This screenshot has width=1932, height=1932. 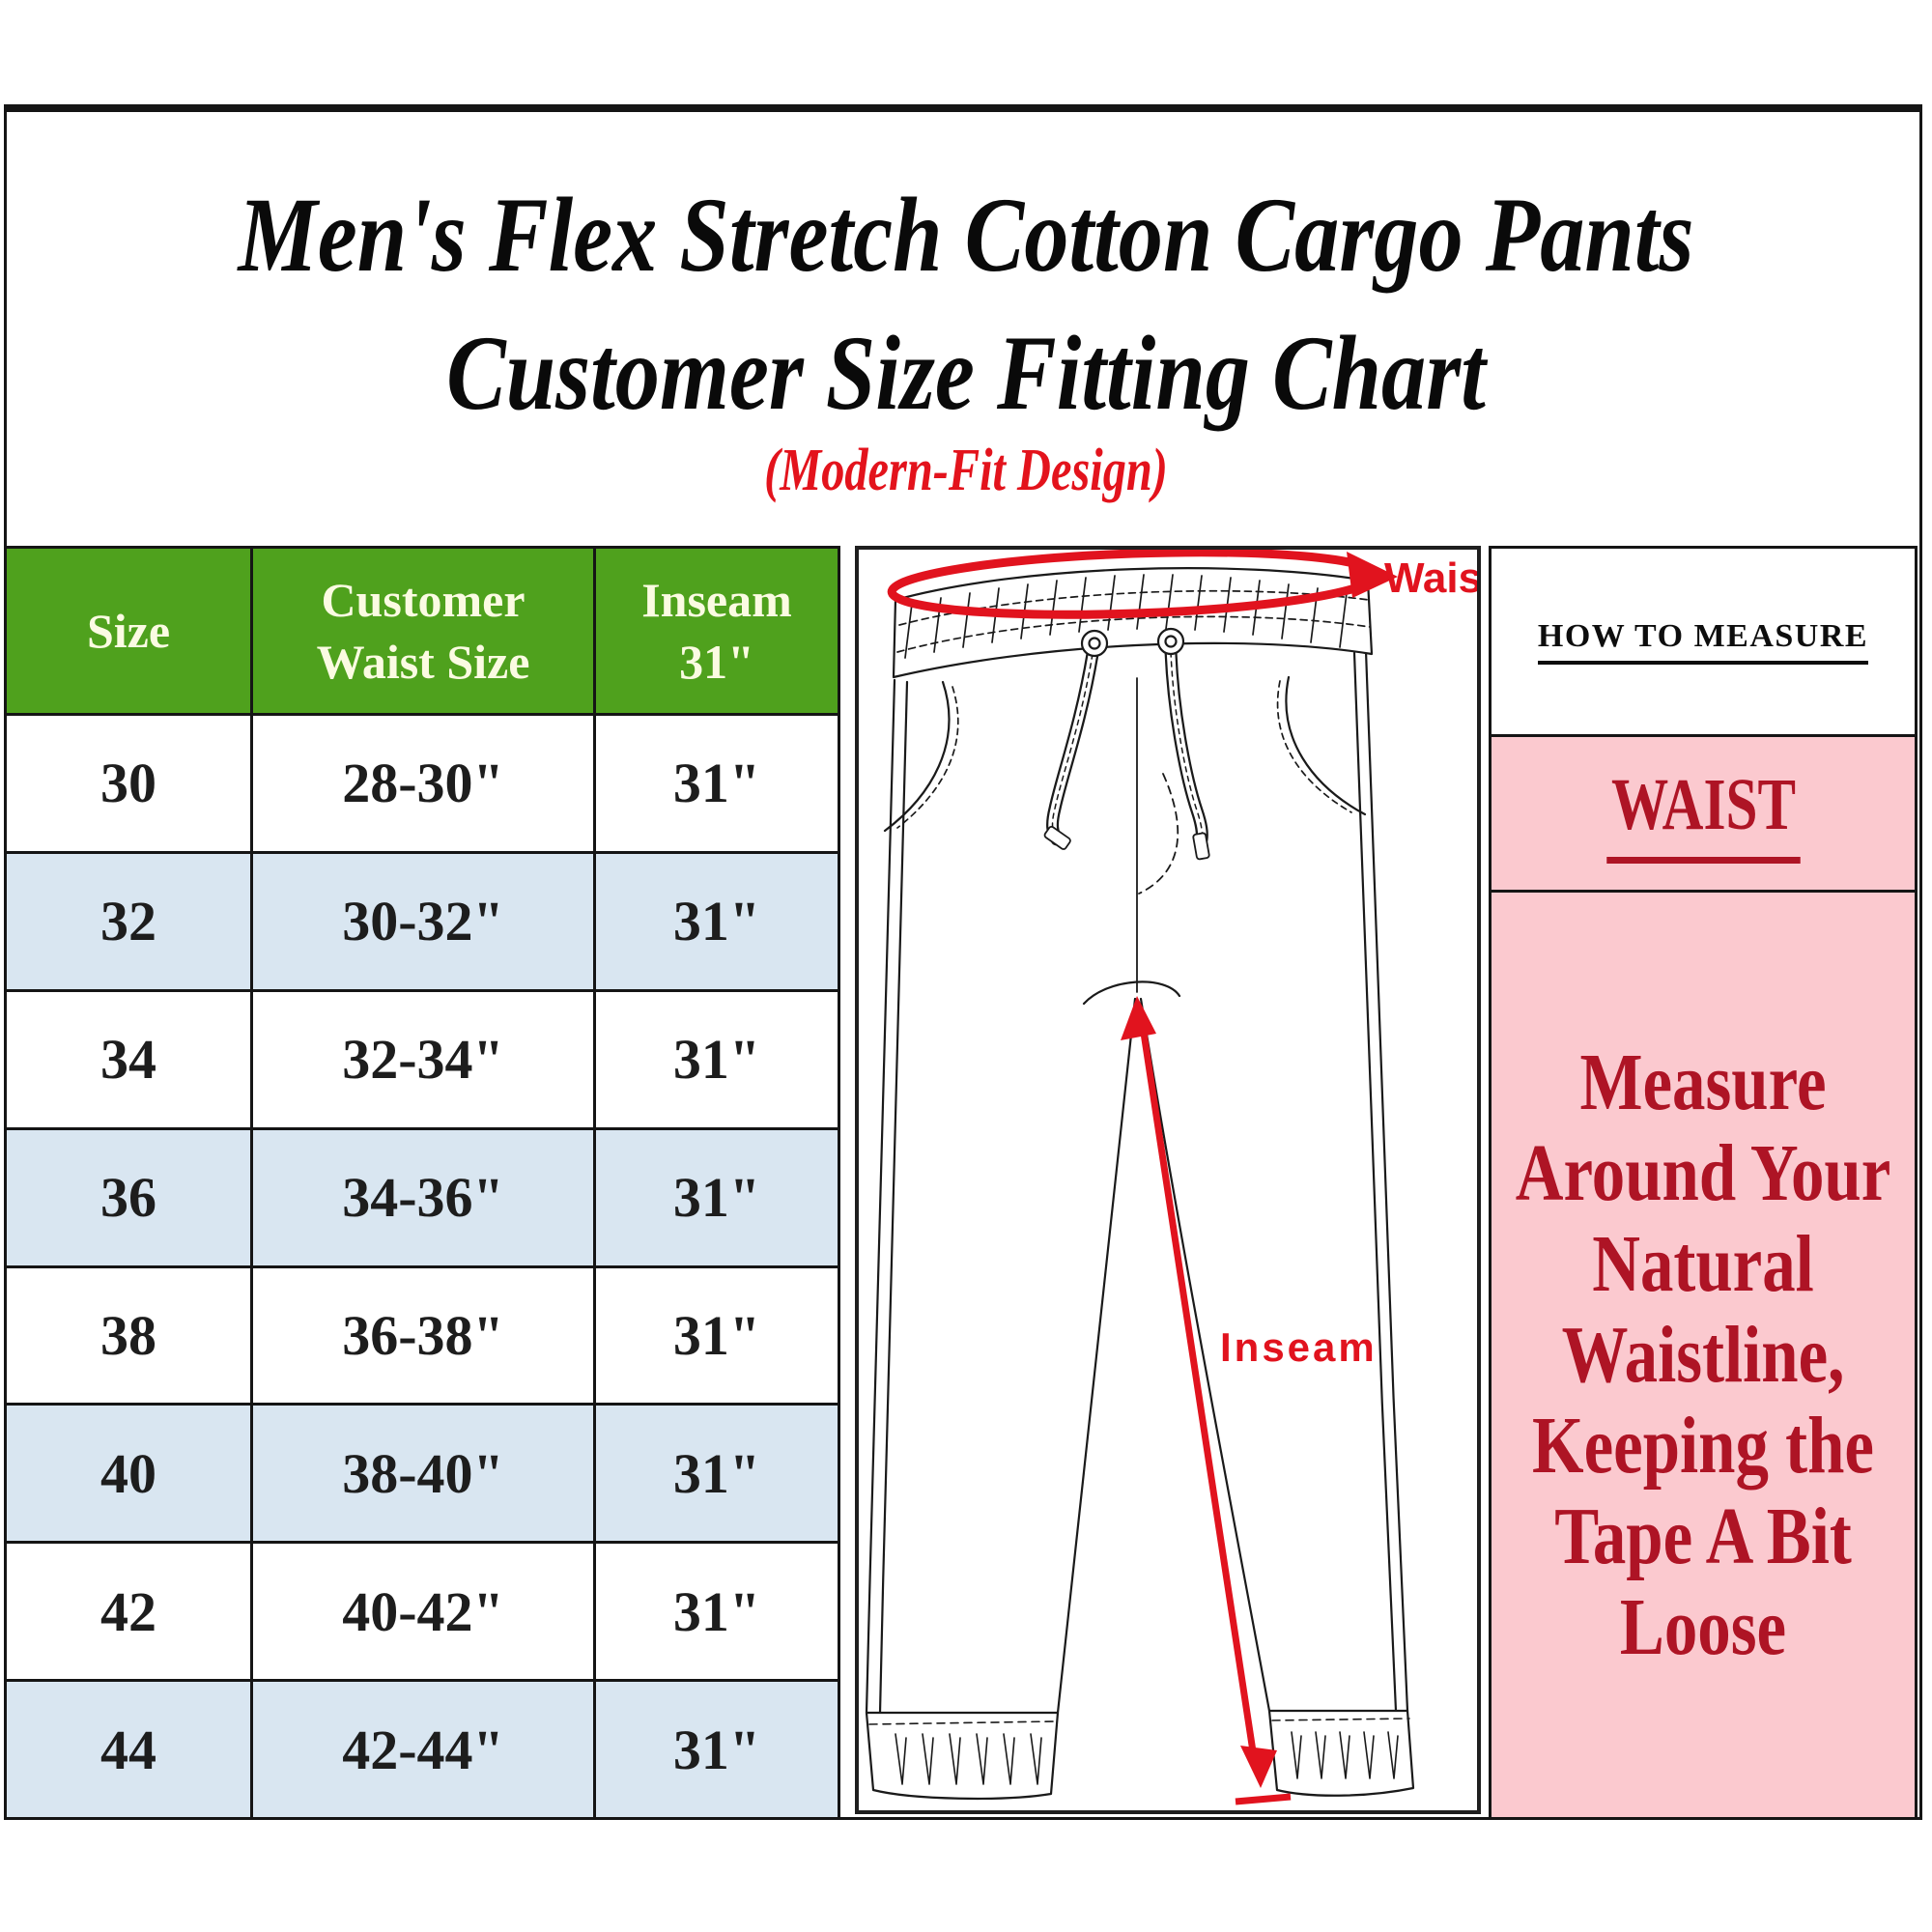 What do you see at coordinates (128, 1197) in the screenshot?
I see `cell-size-36: 36` at bounding box center [128, 1197].